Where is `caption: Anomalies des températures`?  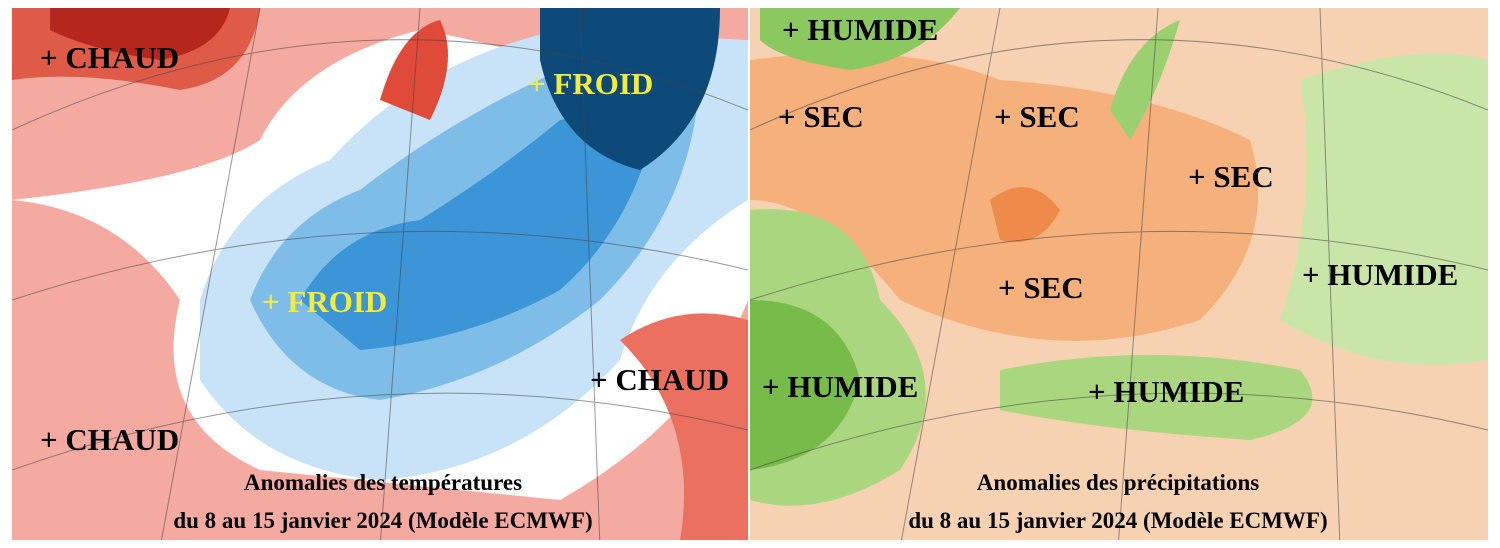 caption: Anomalies des températures is located at coordinates (383, 482).